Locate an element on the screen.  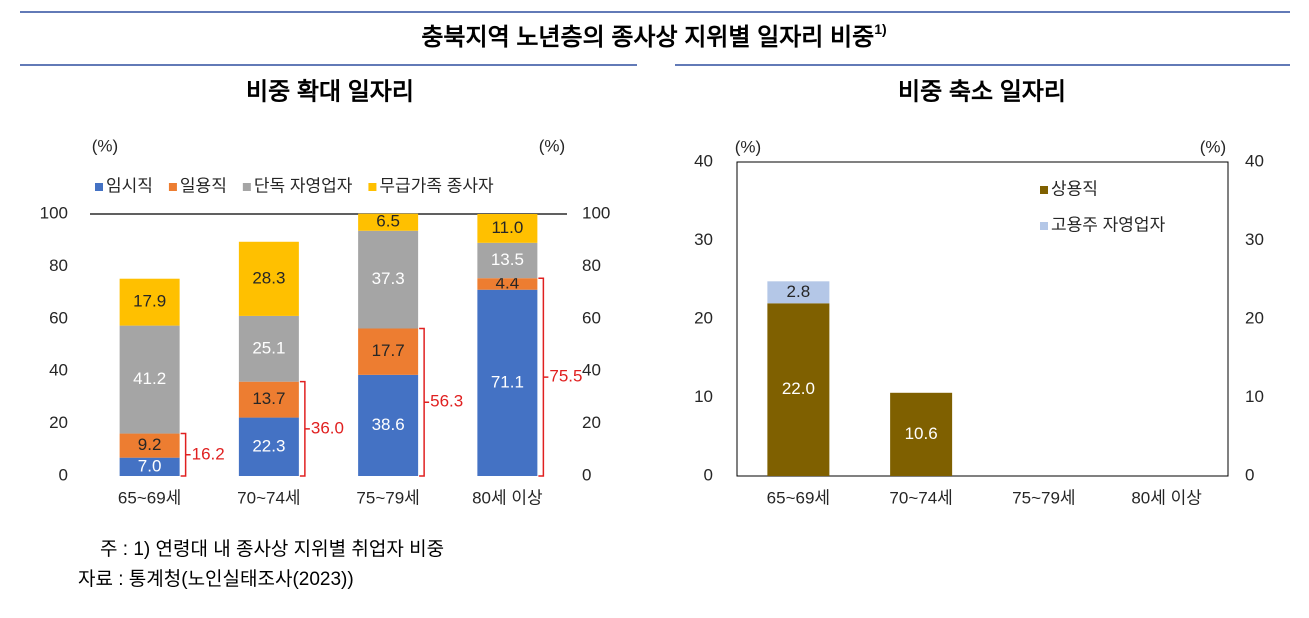
value-label: 22.3 is located at coordinates (268, 445).